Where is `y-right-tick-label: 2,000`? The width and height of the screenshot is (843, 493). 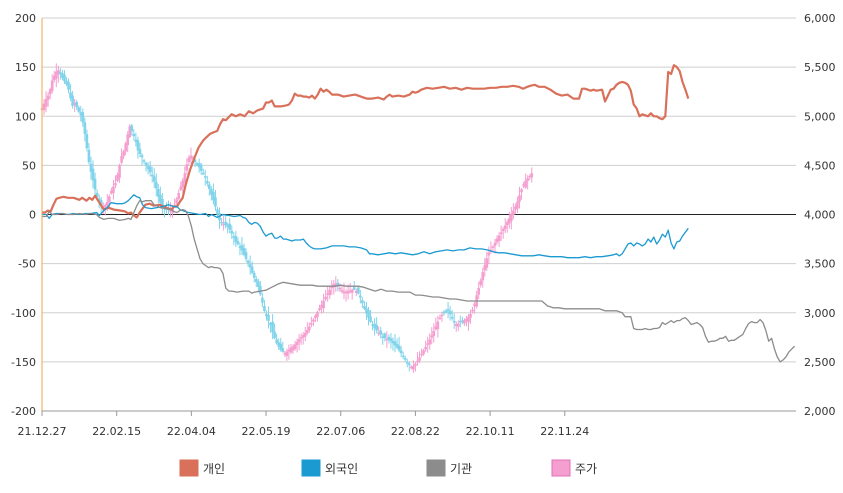 y-right-tick-label: 2,000 is located at coordinates (820, 411).